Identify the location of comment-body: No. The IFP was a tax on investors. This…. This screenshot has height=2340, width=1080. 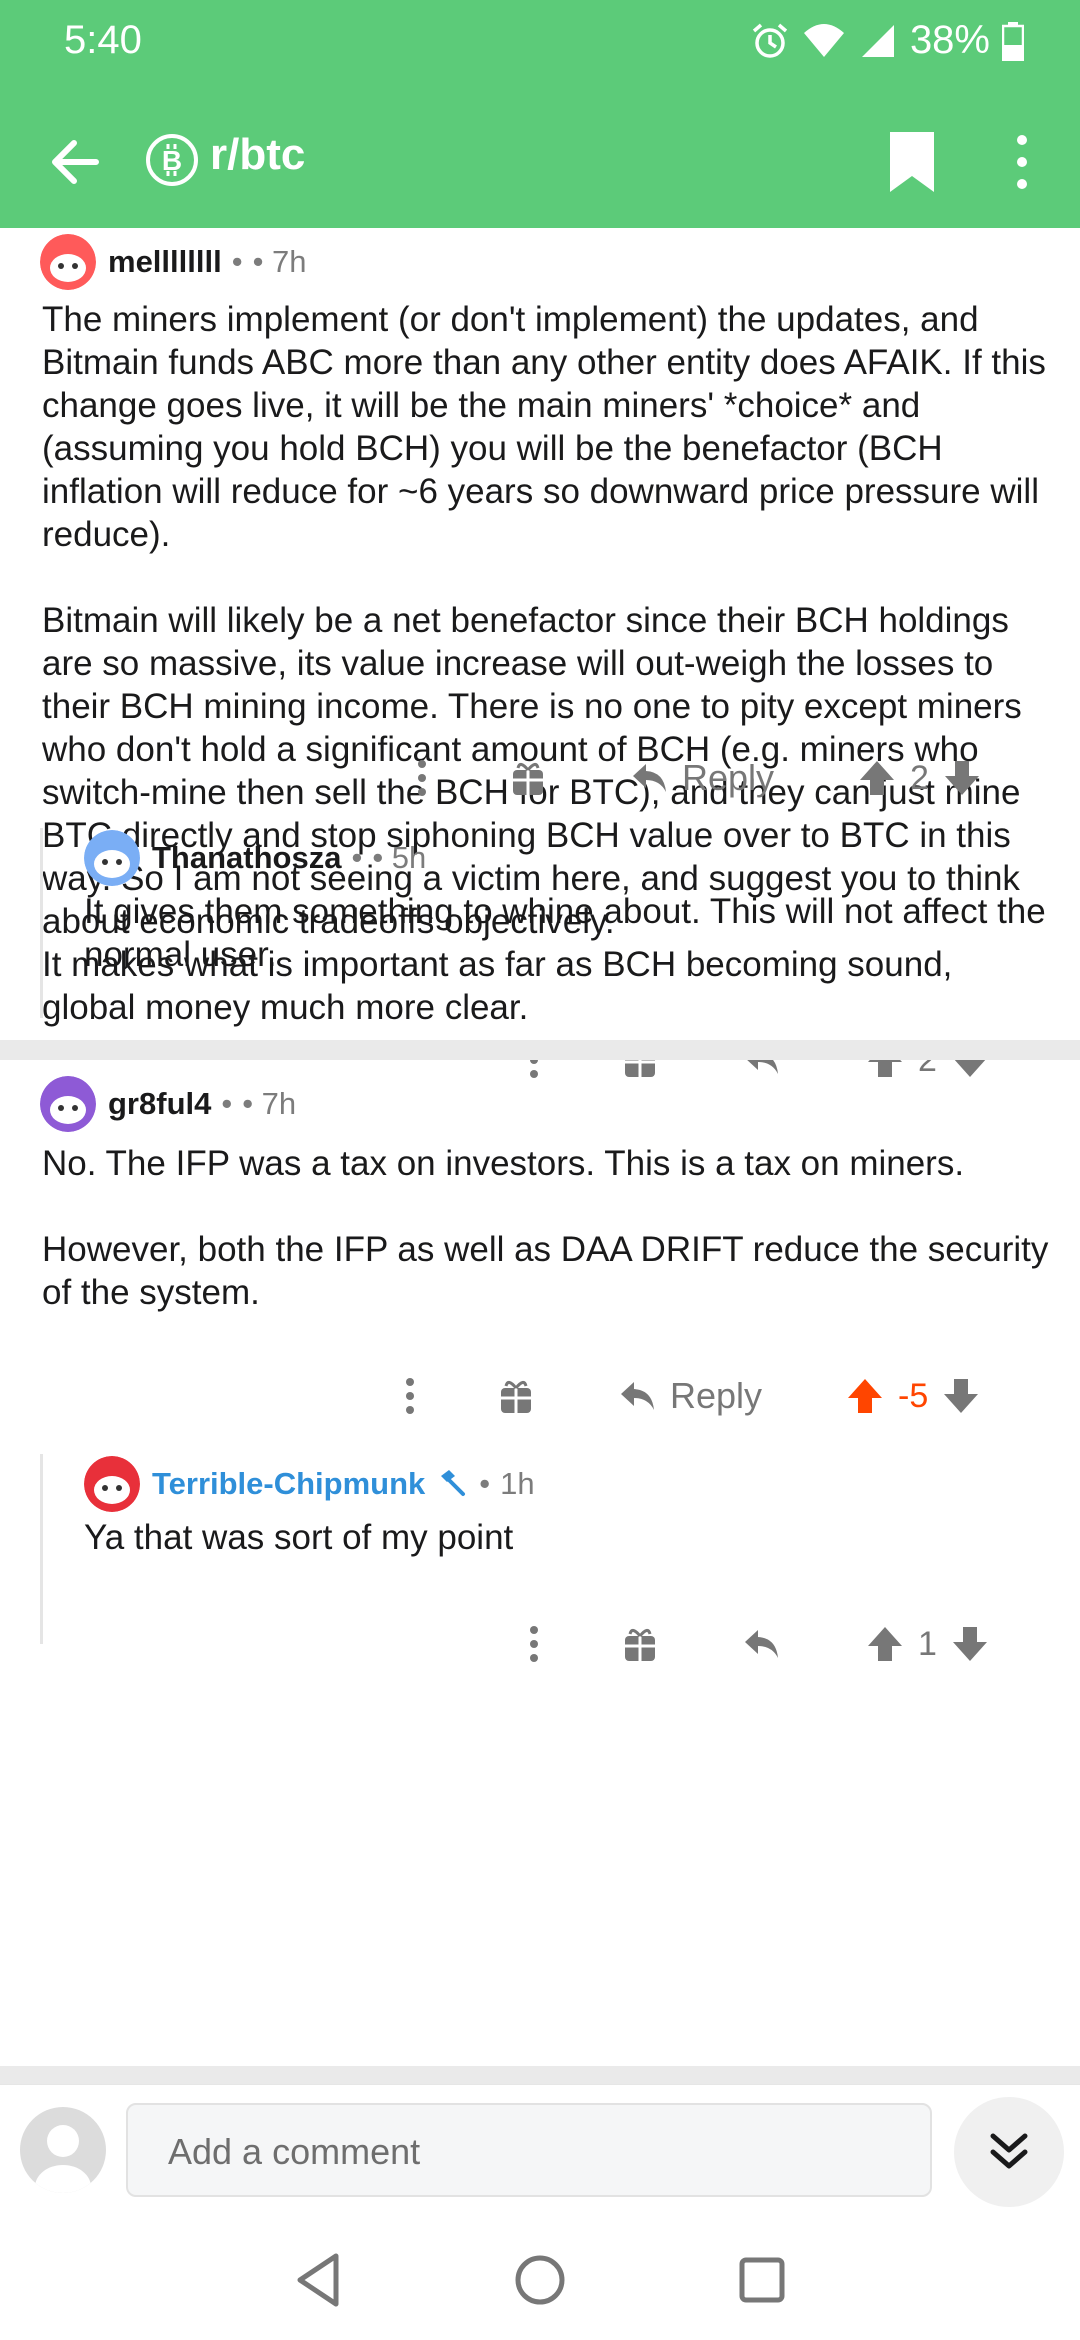
(547, 1228).